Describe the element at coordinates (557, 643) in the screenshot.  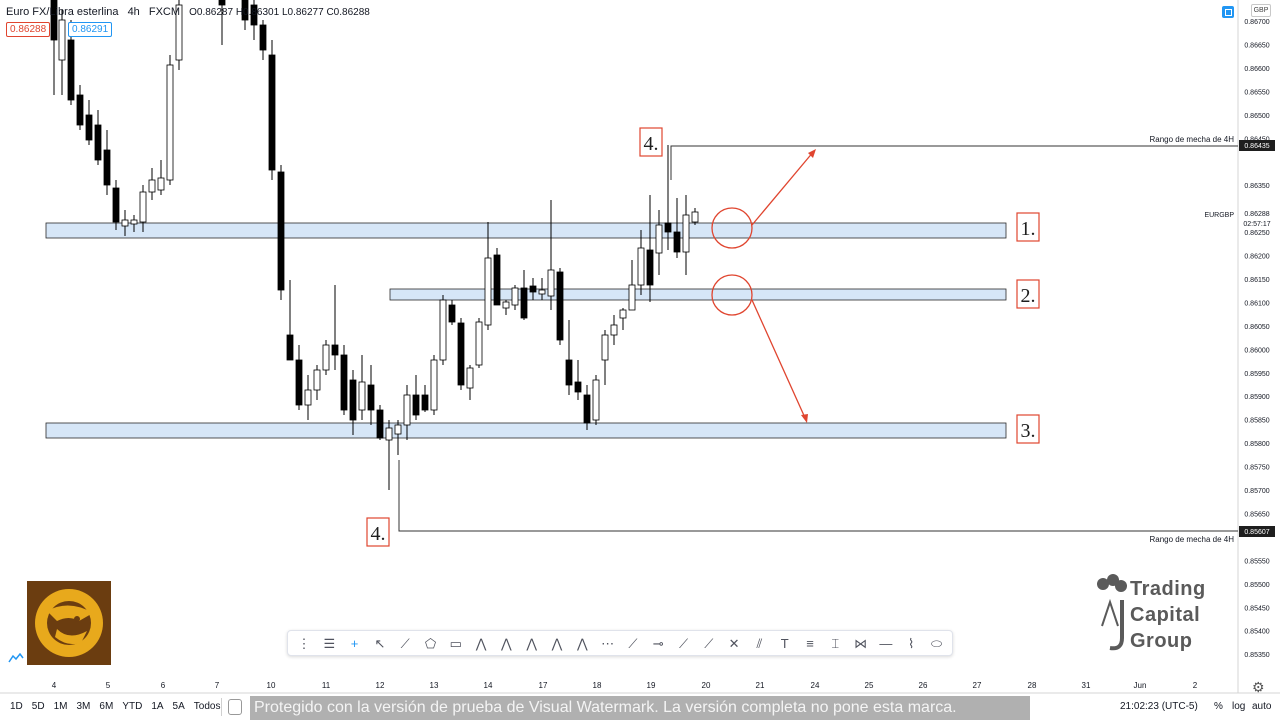
I see `abc-pattern-icon: ⋀` at that location.